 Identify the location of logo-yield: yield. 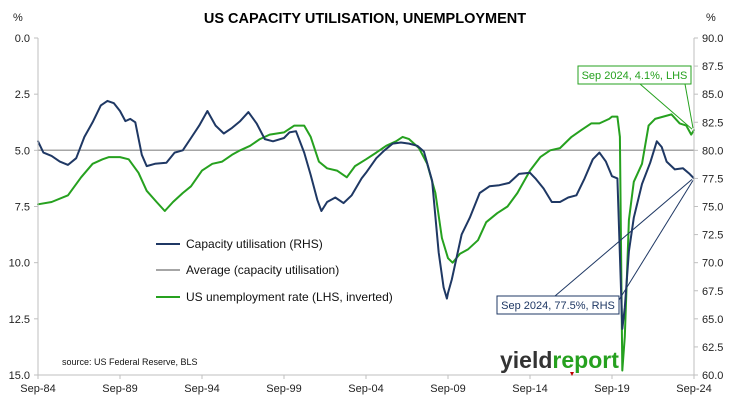
(526, 360).